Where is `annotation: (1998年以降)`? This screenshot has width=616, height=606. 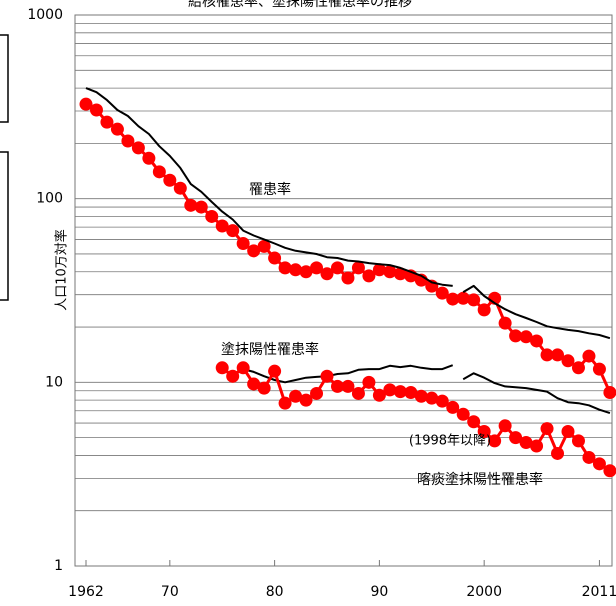
annotation: (1998年以降) is located at coordinates (450, 441).